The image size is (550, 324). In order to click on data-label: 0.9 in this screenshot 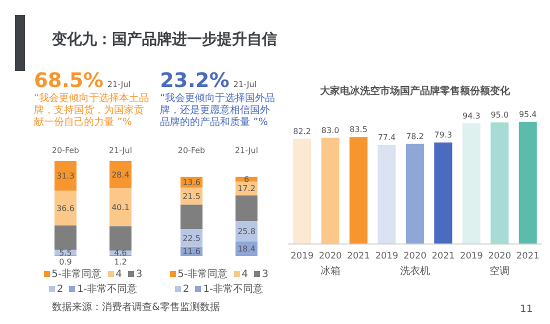, I will do `click(65, 262)`.